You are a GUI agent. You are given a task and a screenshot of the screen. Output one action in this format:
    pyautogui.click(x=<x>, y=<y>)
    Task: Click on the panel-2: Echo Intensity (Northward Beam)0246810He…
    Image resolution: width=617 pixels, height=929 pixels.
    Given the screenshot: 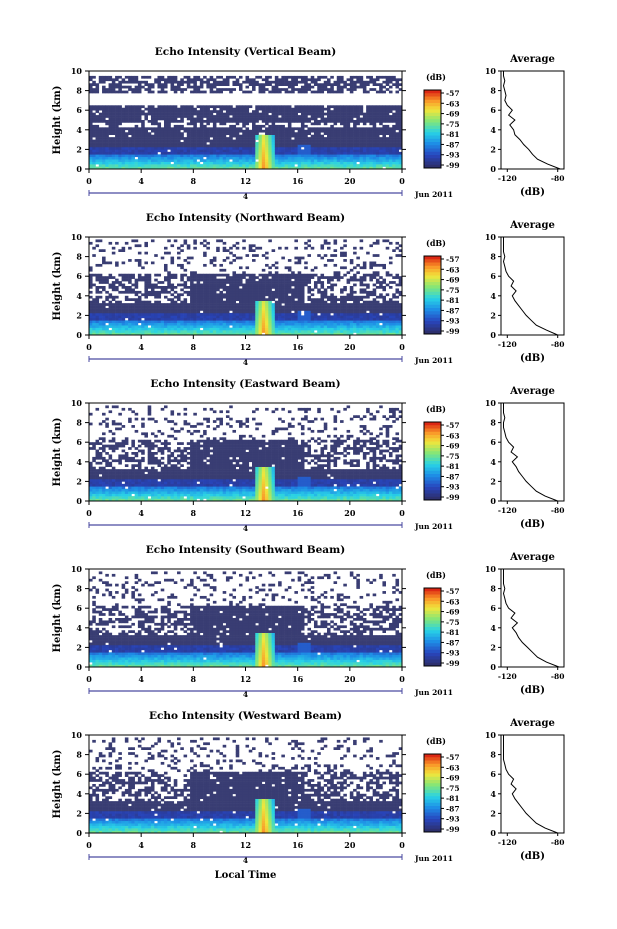 What is the action you would take?
    pyautogui.click(x=308, y=289)
    